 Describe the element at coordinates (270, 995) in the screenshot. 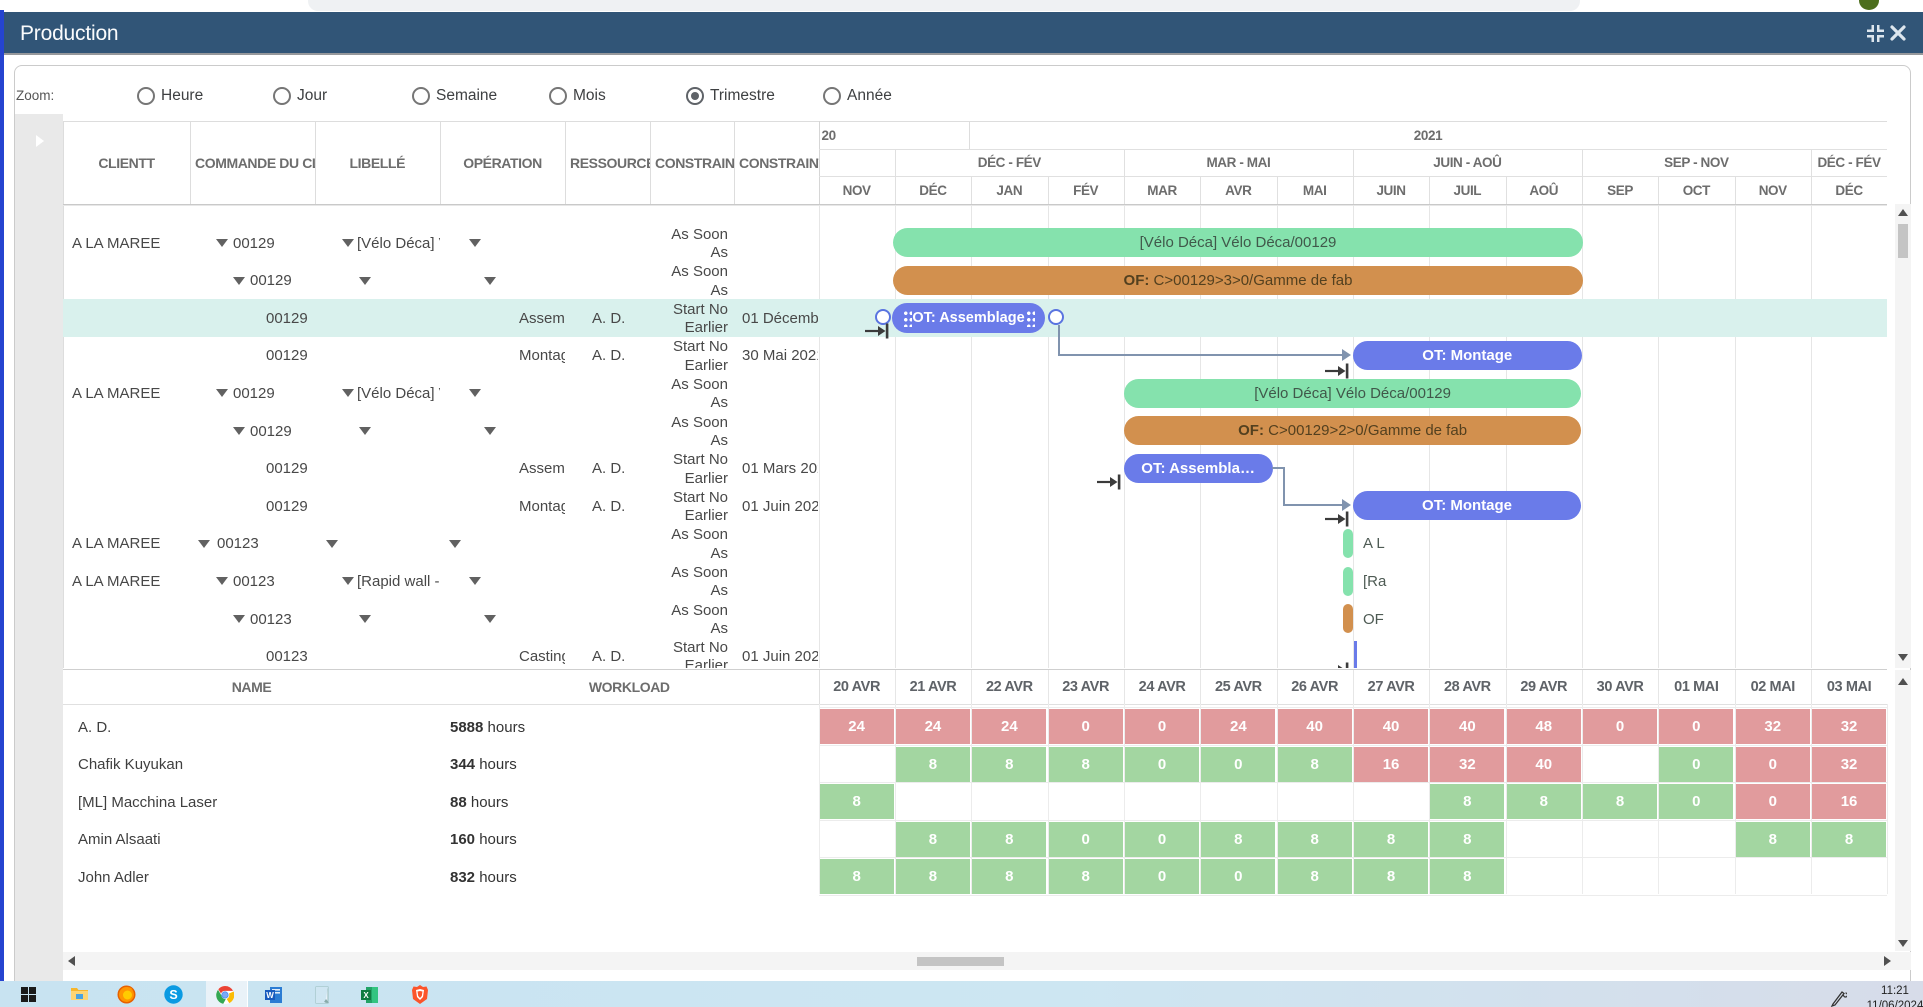

I see `svg-text: W` at that location.